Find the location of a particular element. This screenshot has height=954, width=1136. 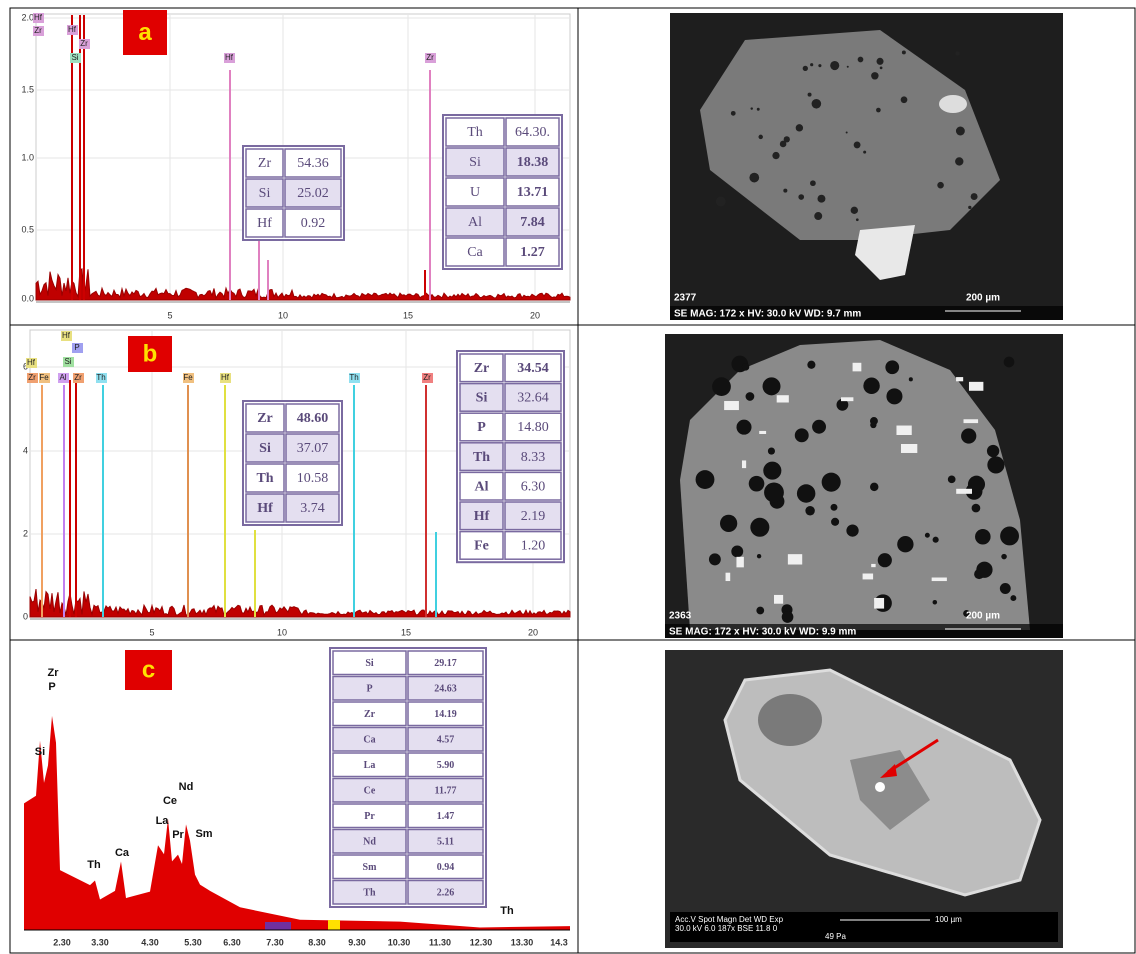

table-text: 34.54 is located at coordinates (533, 368).